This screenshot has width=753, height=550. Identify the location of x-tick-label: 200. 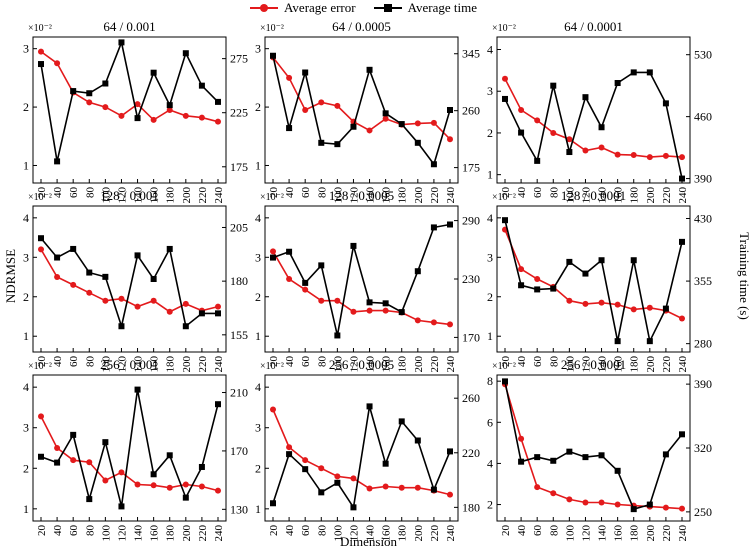
(187, 195).